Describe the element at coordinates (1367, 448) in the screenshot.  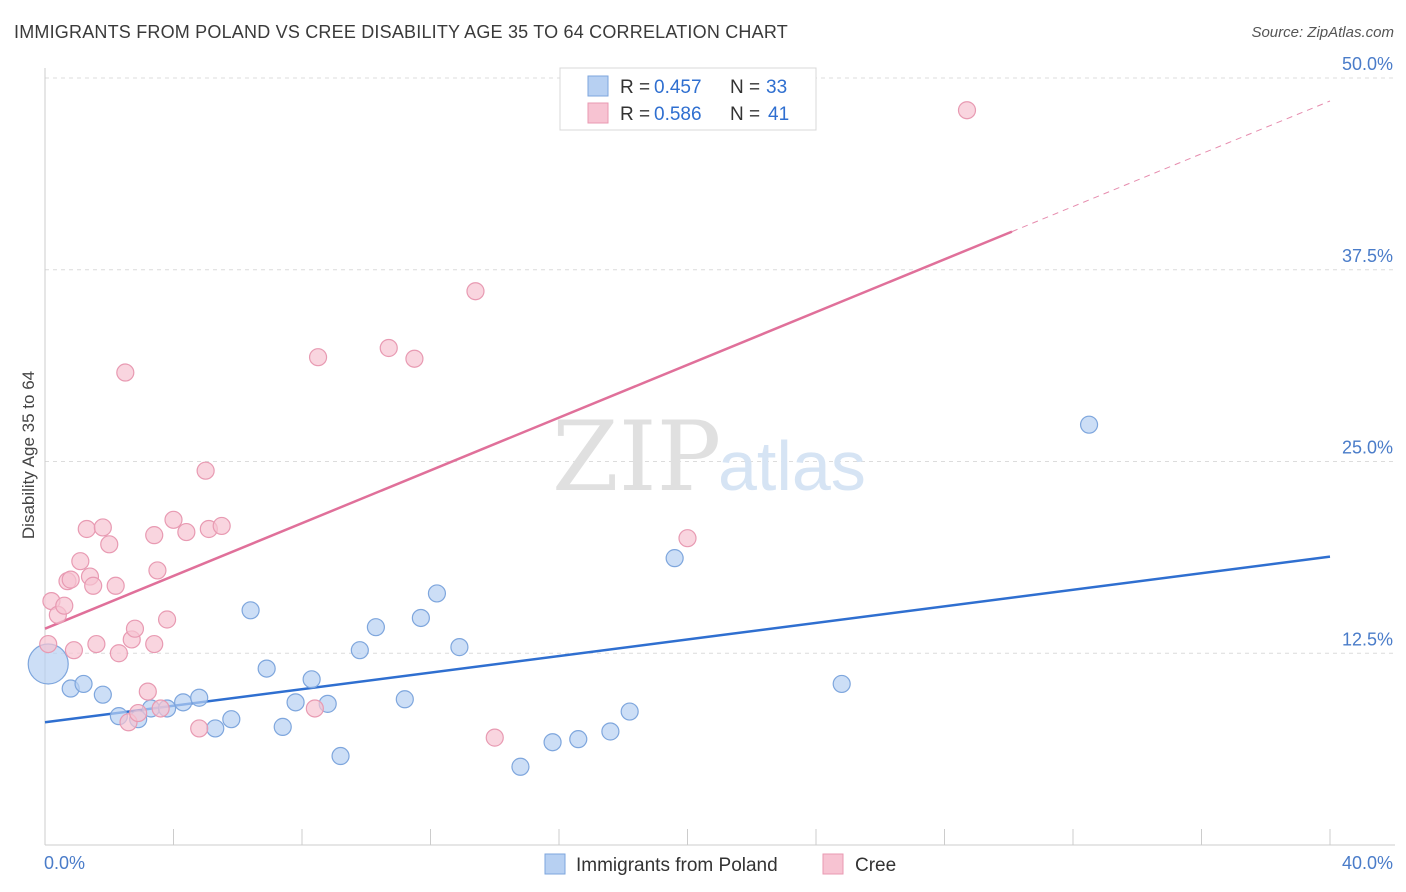
I see `y-tick-label: 25.0%` at that location.